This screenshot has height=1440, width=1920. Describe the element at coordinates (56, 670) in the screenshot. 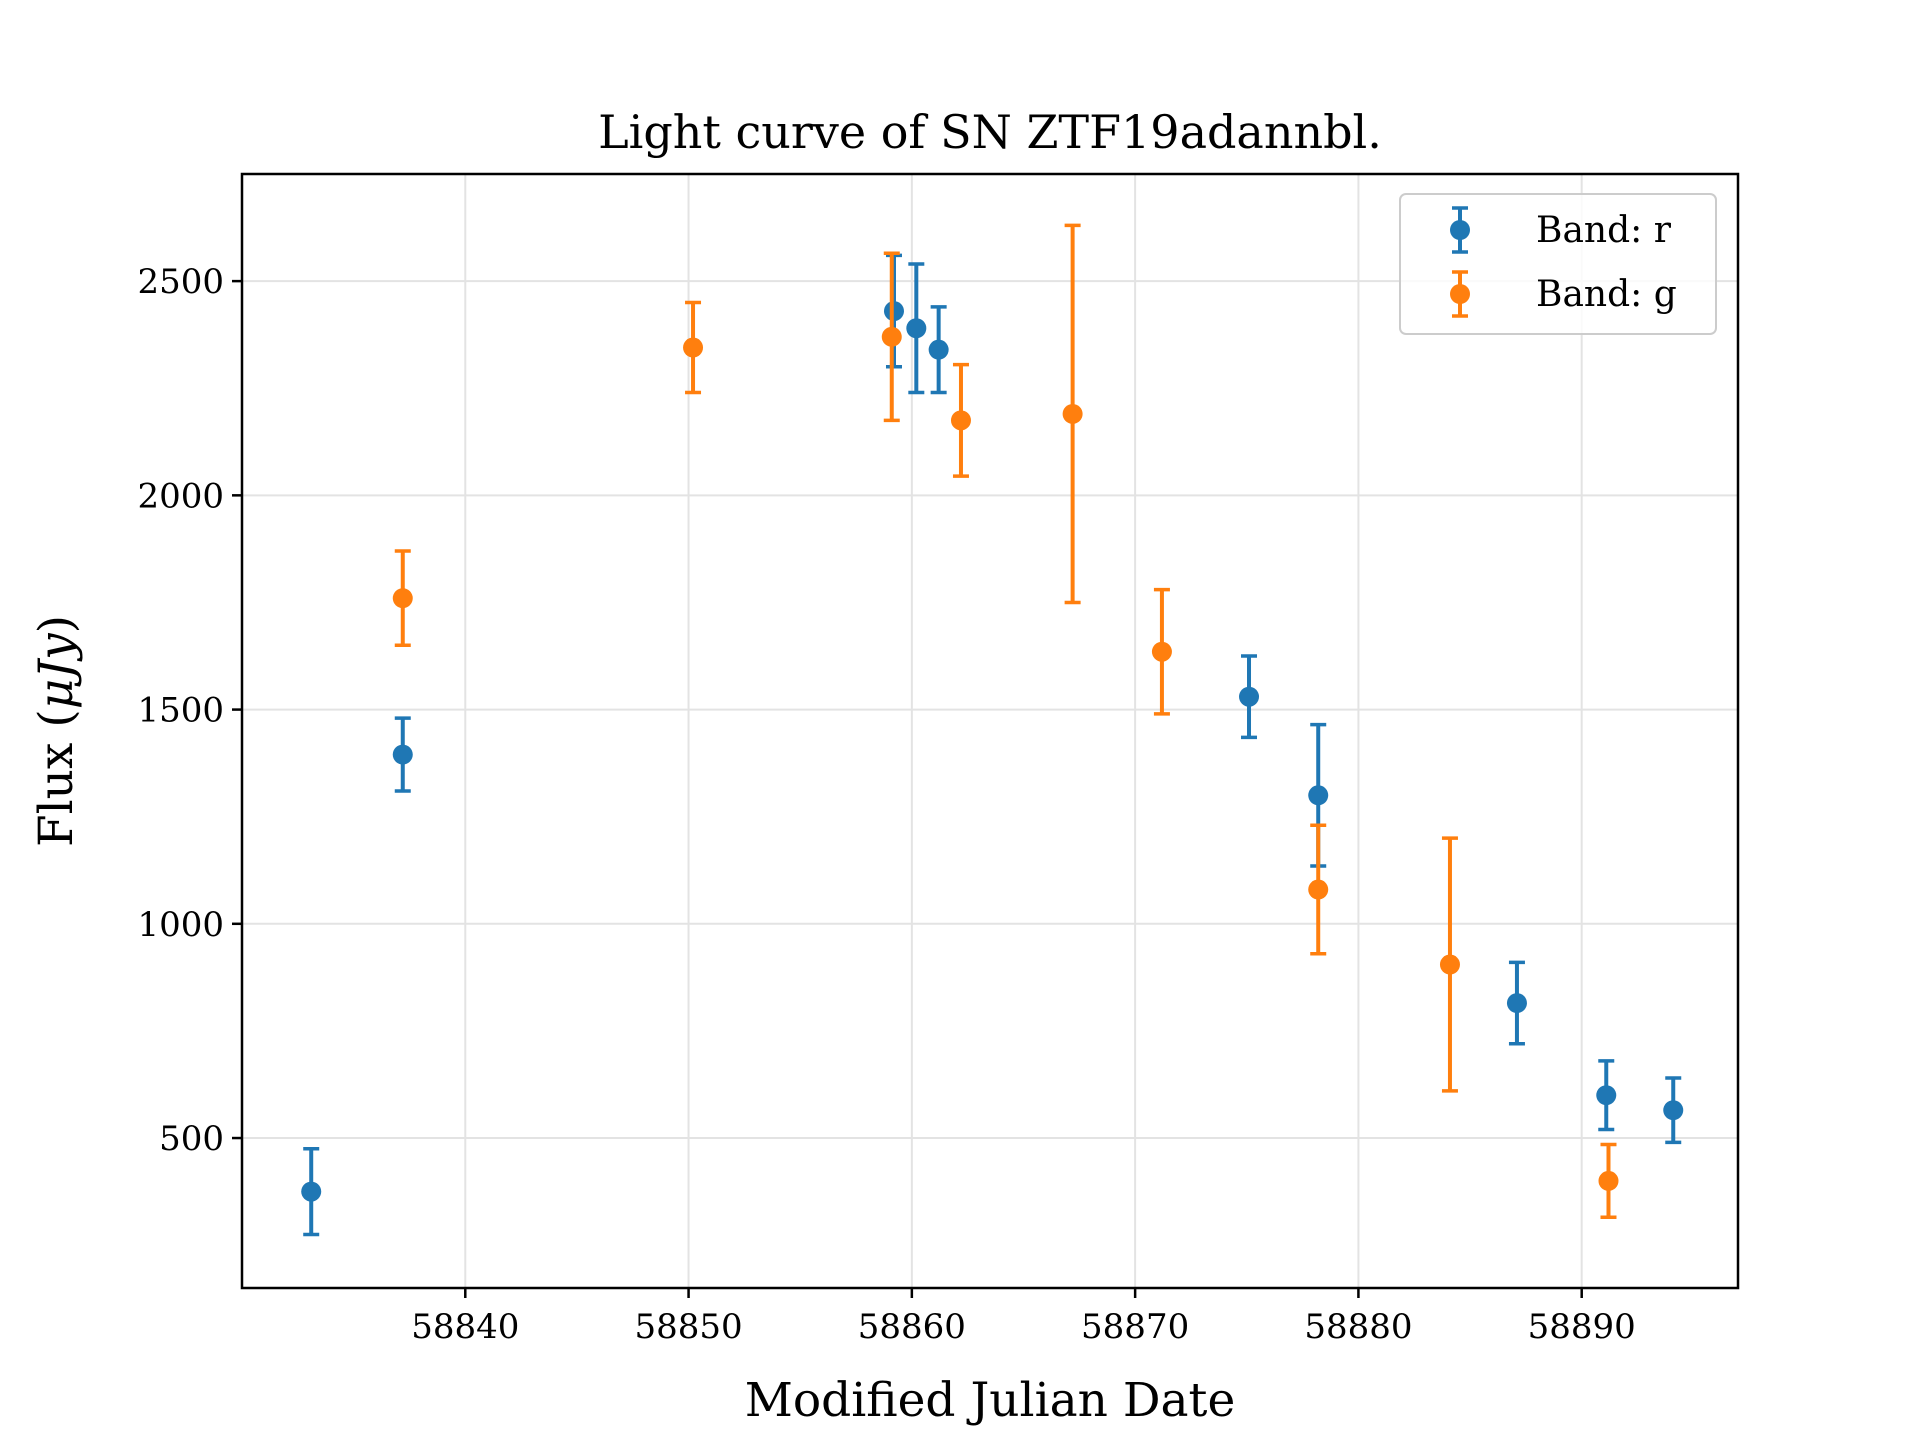

I see `y-axis-label-unit: μJy` at that location.